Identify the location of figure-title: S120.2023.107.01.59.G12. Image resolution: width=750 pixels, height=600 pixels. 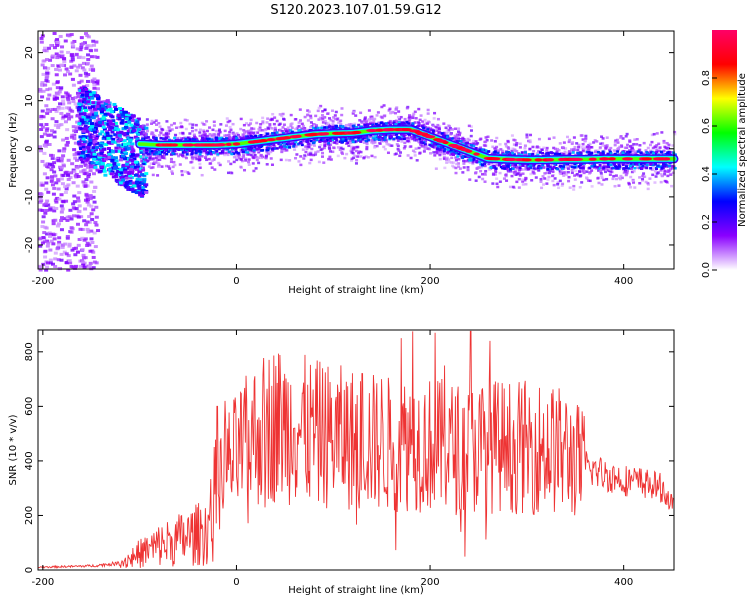
(355, 10).